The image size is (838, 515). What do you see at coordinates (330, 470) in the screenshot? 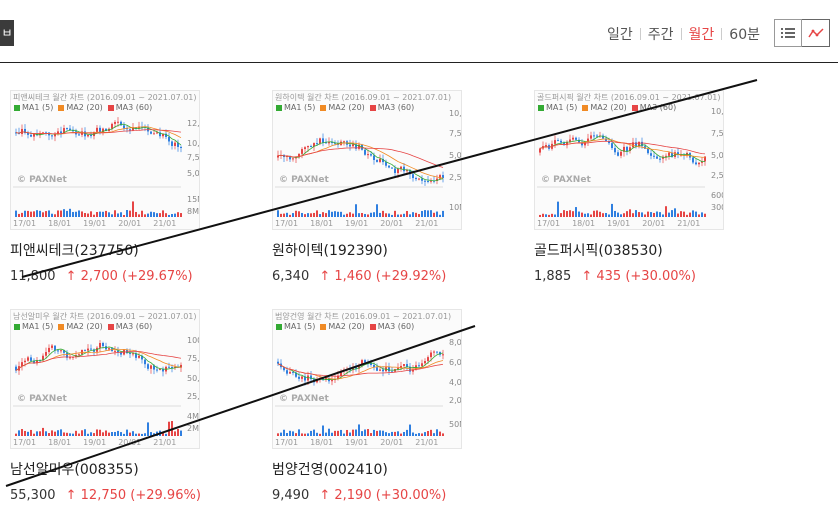
I see `stock-name: 범양건영(002410)` at bounding box center [330, 470].